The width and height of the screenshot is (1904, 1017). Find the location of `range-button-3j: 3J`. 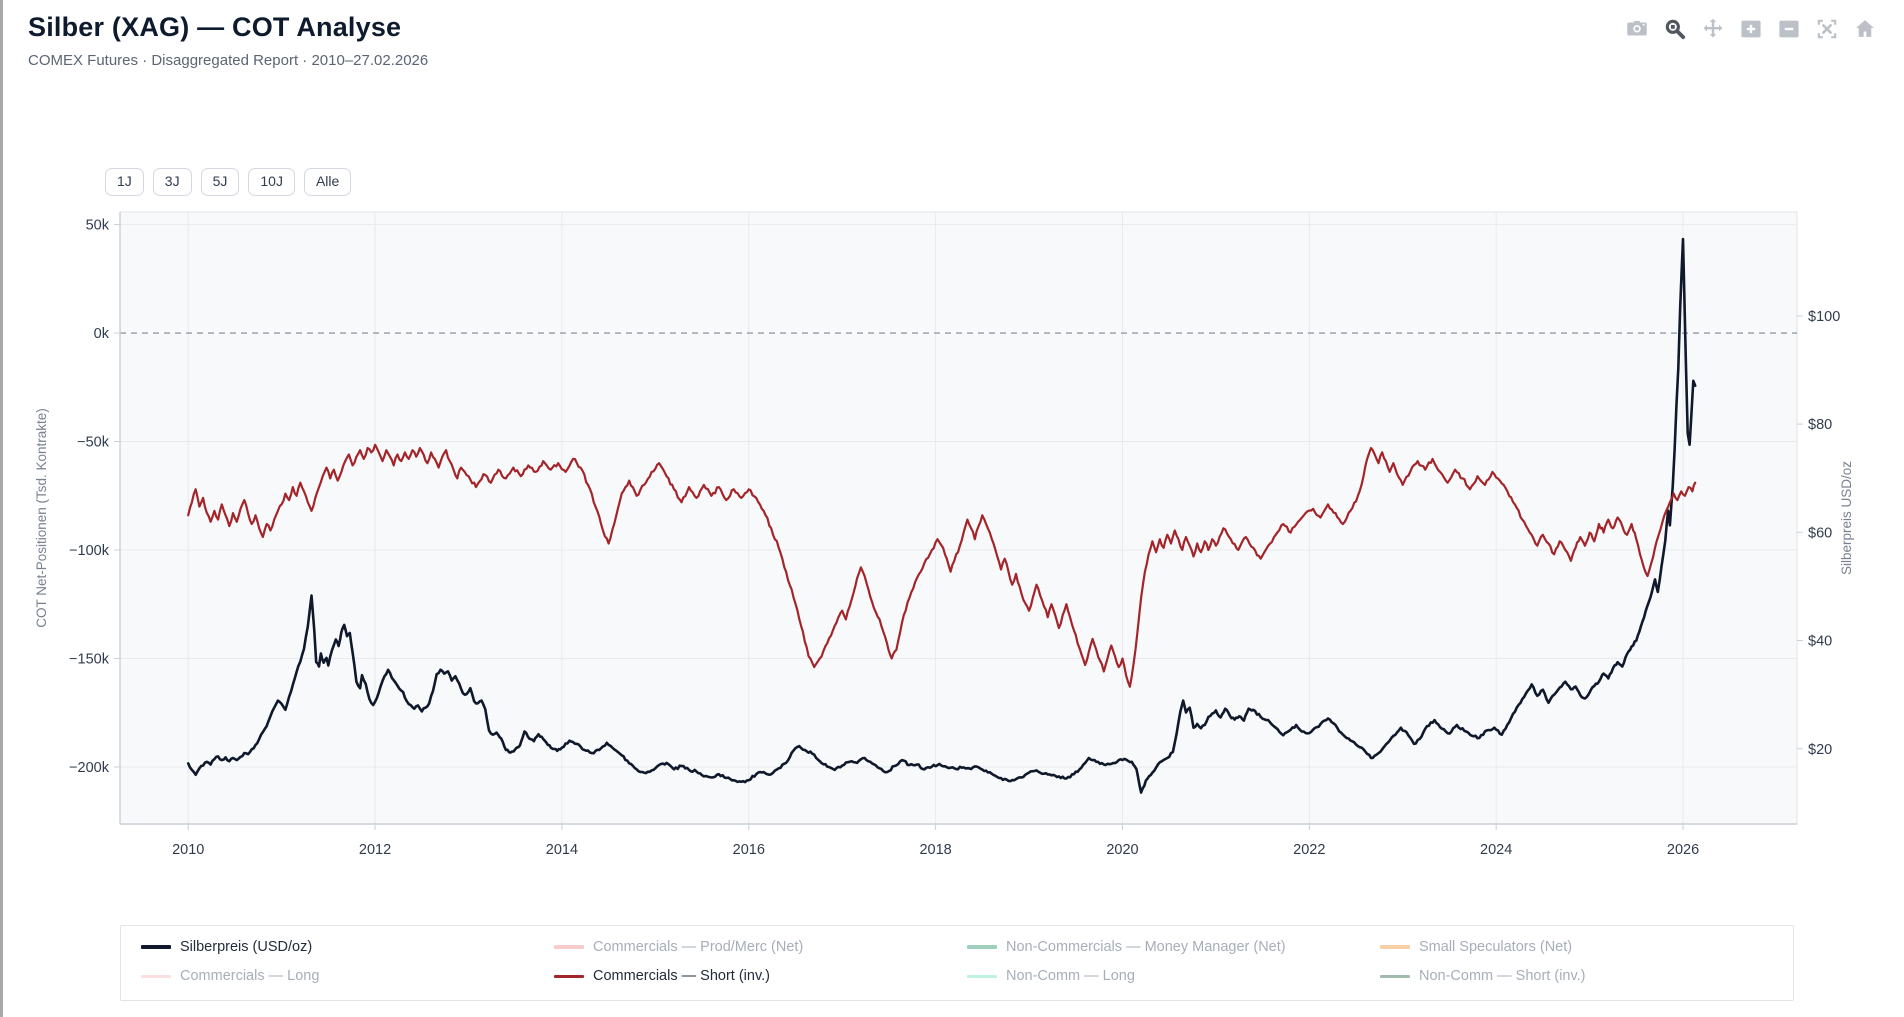

range-button-3j: 3J is located at coordinates (172, 182).